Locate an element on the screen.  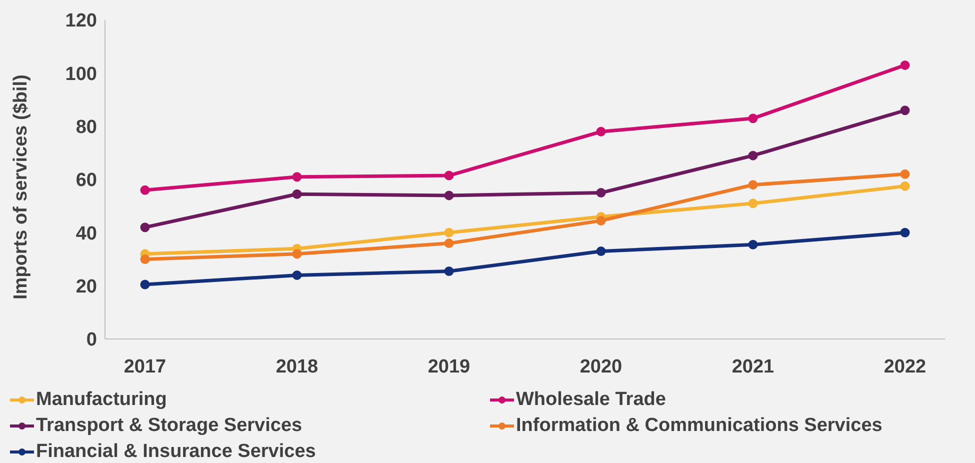
x-tick-label: 2022 is located at coordinates (905, 367).